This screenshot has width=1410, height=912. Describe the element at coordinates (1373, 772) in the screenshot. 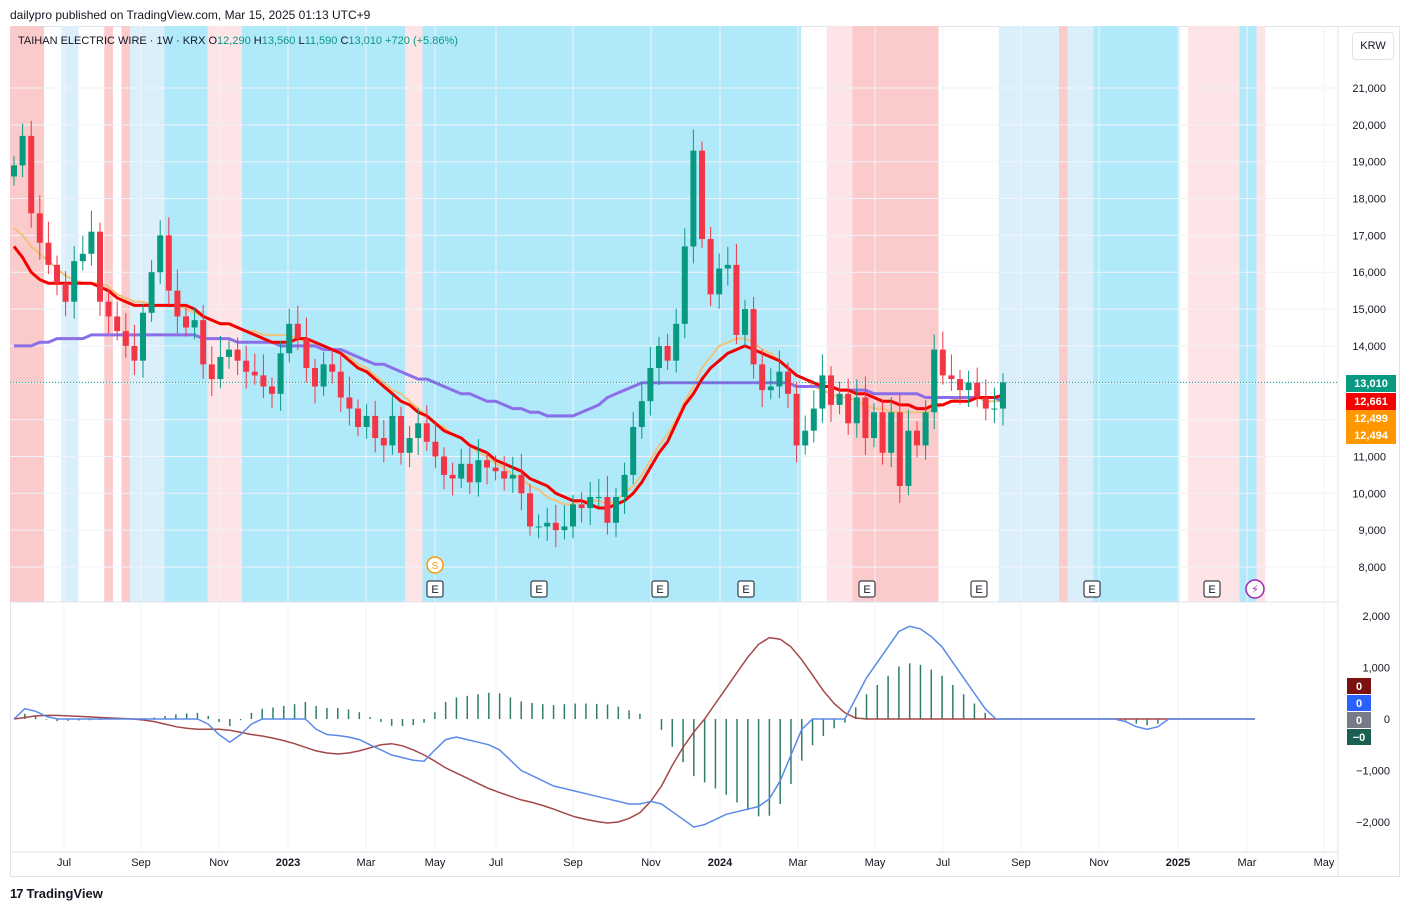

I see `macd-tick-3: −1,000` at that location.